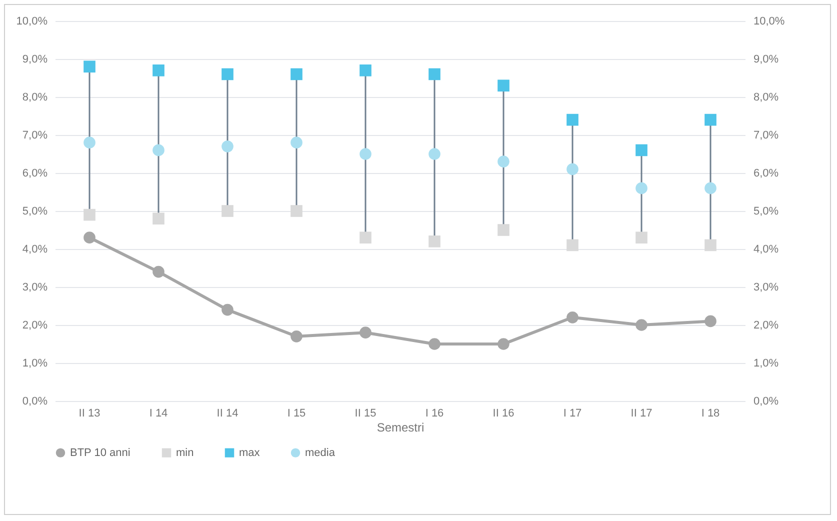  Describe the element at coordinates (35, 326) in the screenshot. I see `y-tick-label: 2,0%` at that location.